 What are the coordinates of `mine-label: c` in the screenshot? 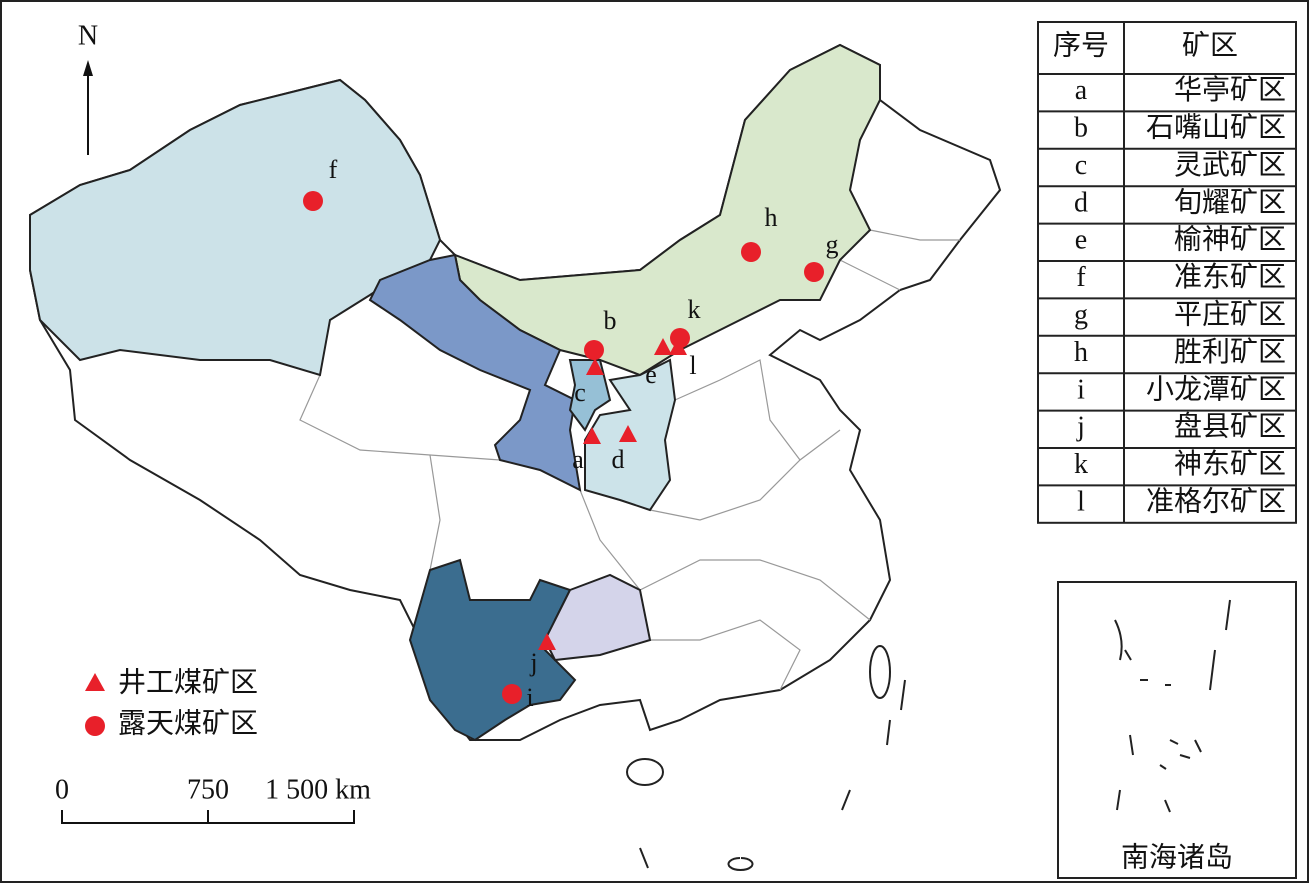 It's located at (580, 392).